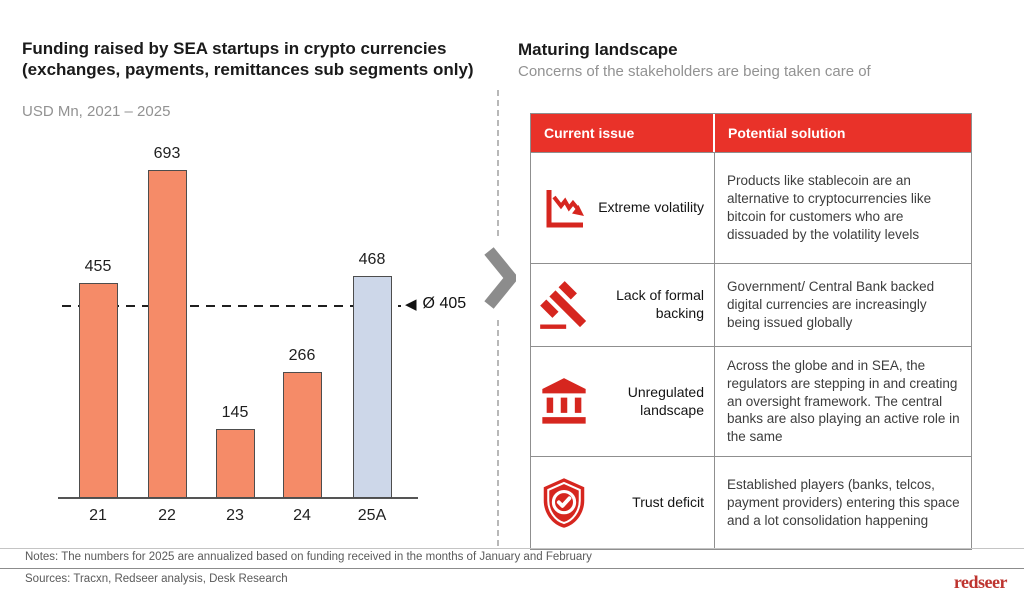 The width and height of the screenshot is (1024, 615). Describe the element at coordinates (167, 515) in the screenshot. I see `x-axis-tick-label: 22` at that location.